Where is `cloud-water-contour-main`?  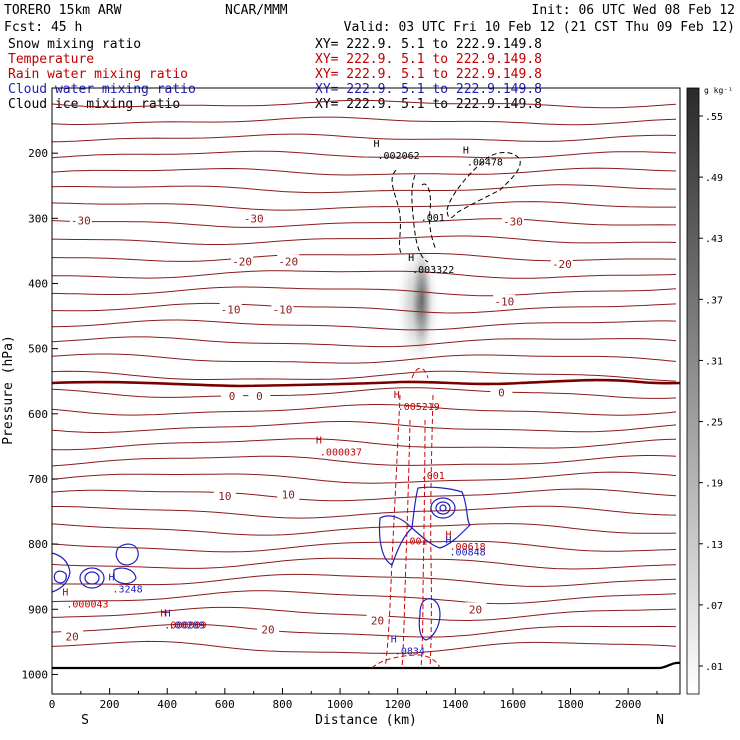
cloud-water-contour-main is located at coordinates (424, 526).